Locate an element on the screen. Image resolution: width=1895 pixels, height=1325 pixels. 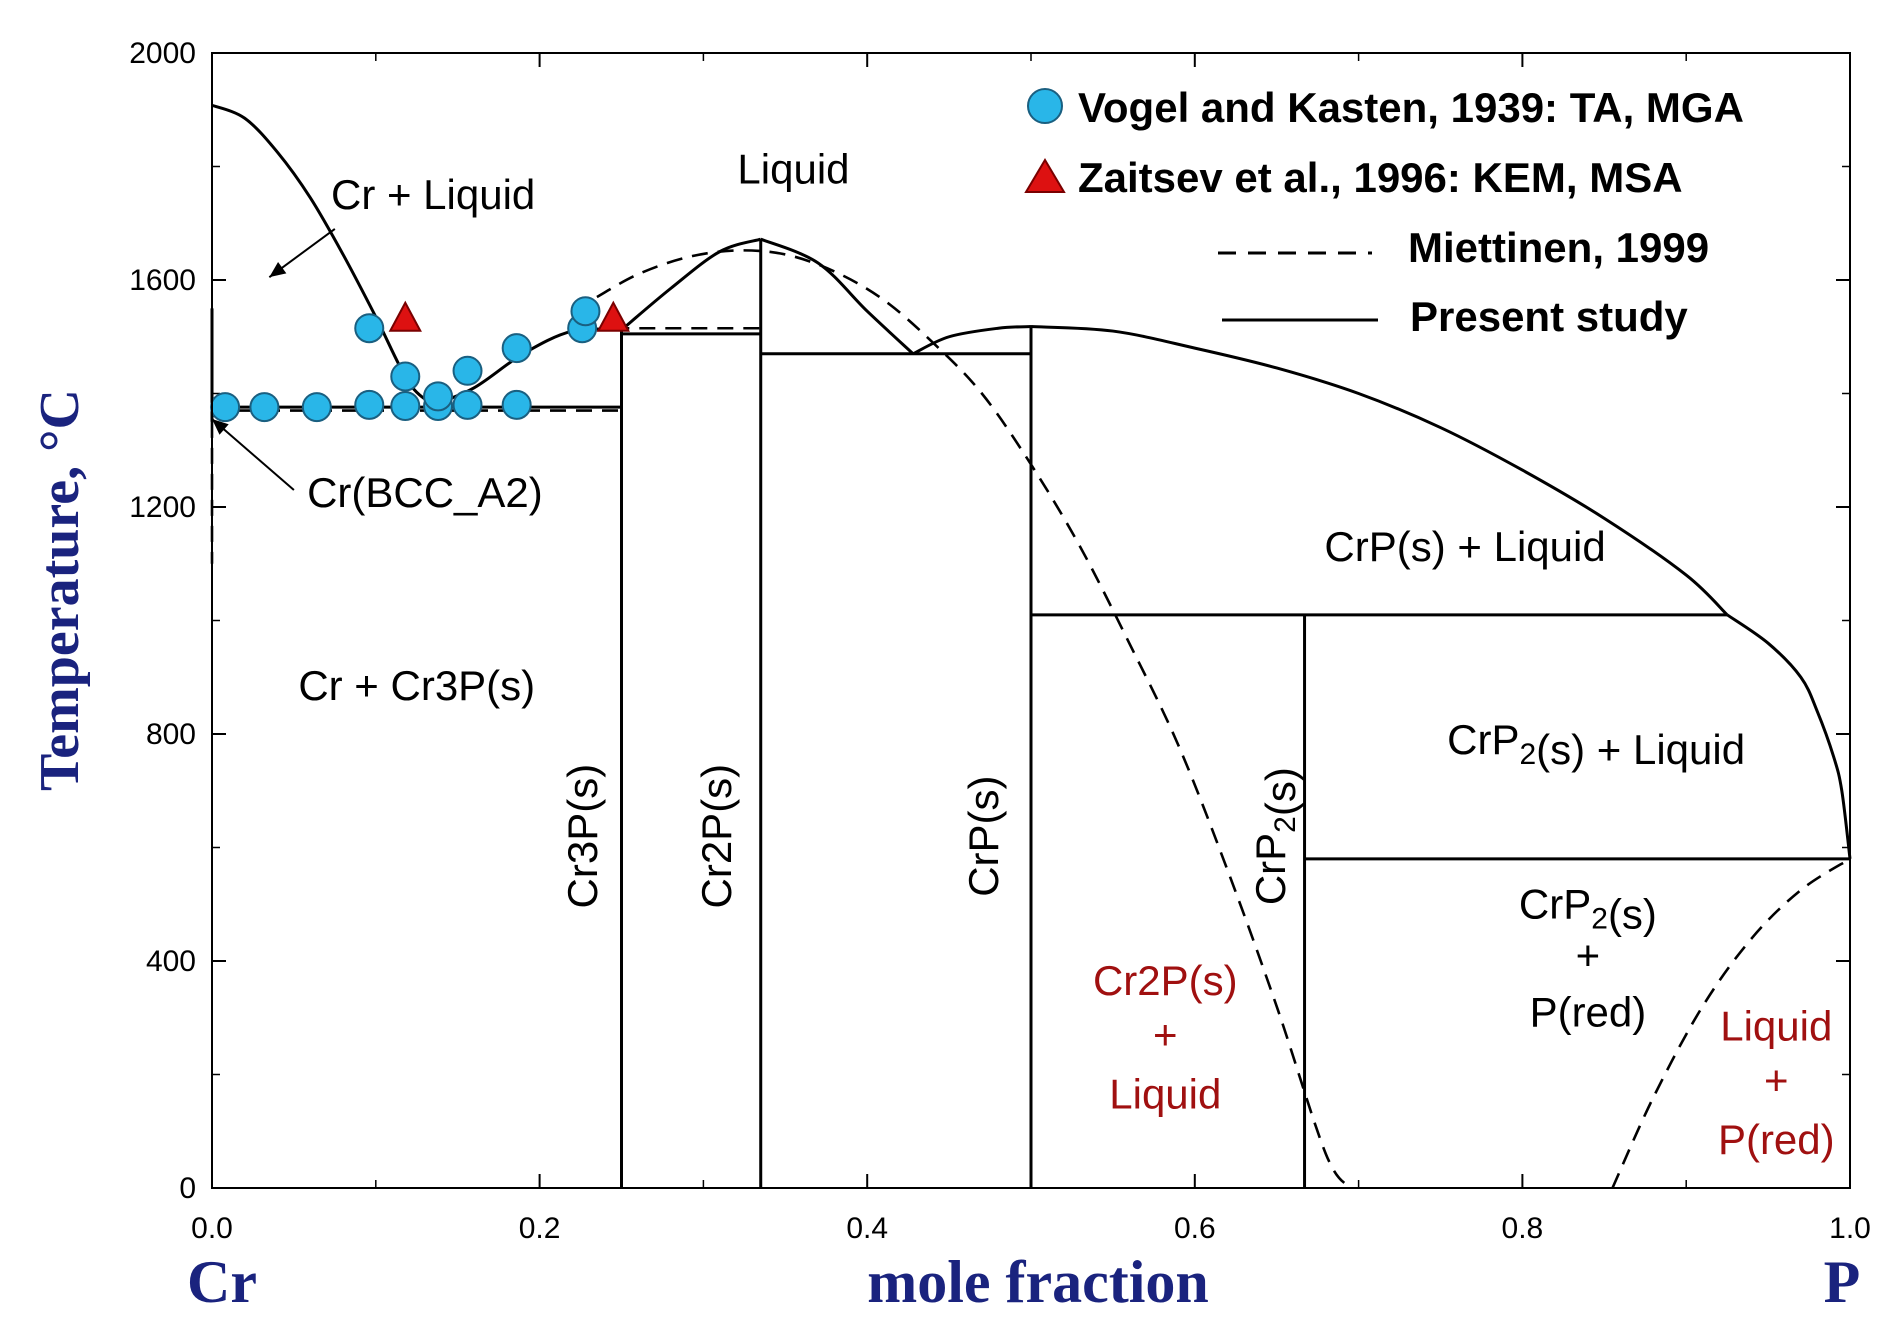
x-tick-label: 1.0 is located at coordinates (1850, 1228).